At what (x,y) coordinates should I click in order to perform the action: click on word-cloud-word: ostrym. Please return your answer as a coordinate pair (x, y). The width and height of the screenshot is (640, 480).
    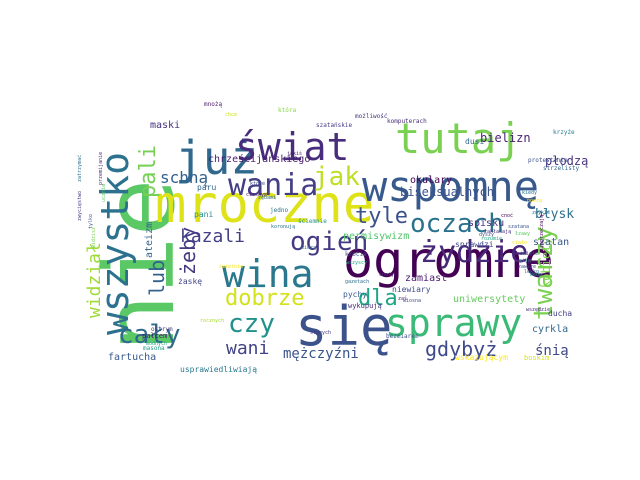
    Looking at the image, I should click on (162, 329).